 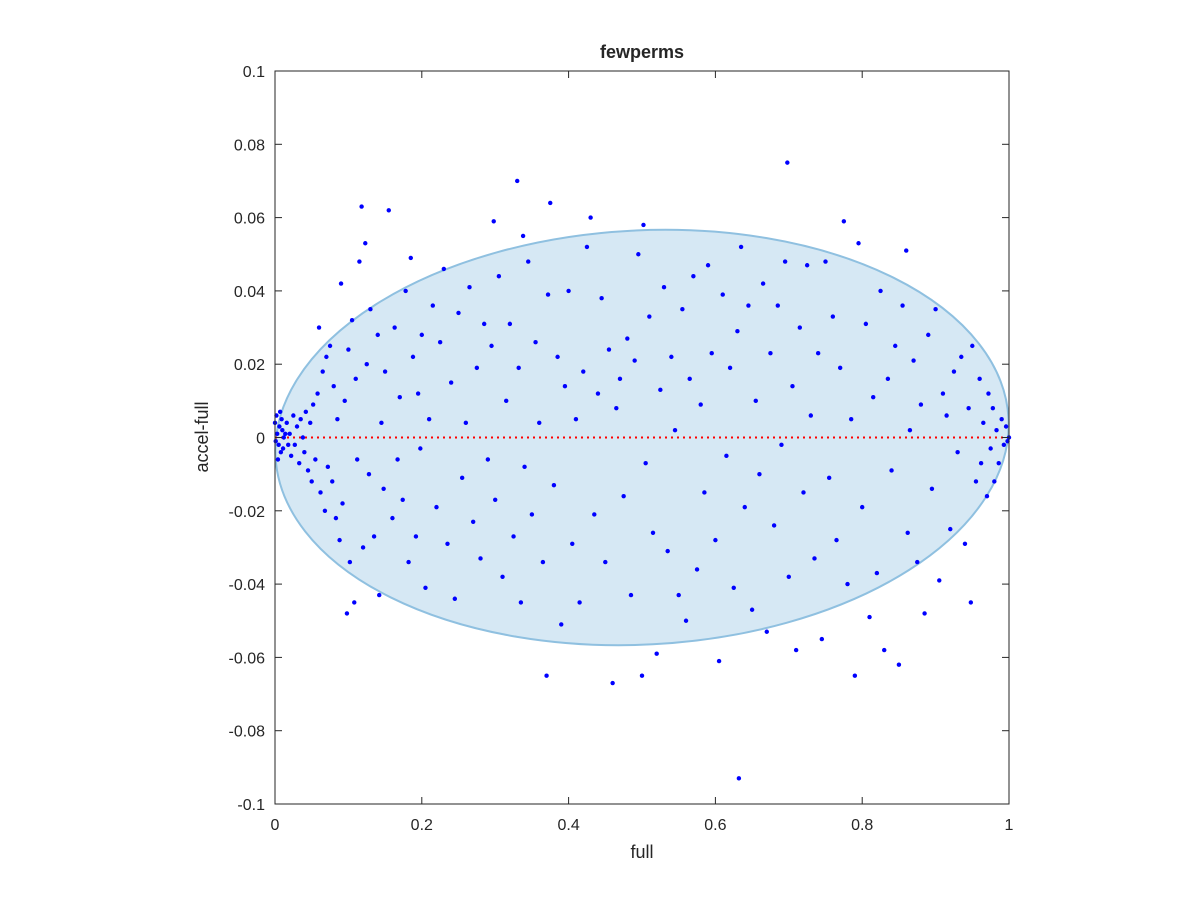 I want to click on y-tick-label: 0.06, so click(x=249, y=219).